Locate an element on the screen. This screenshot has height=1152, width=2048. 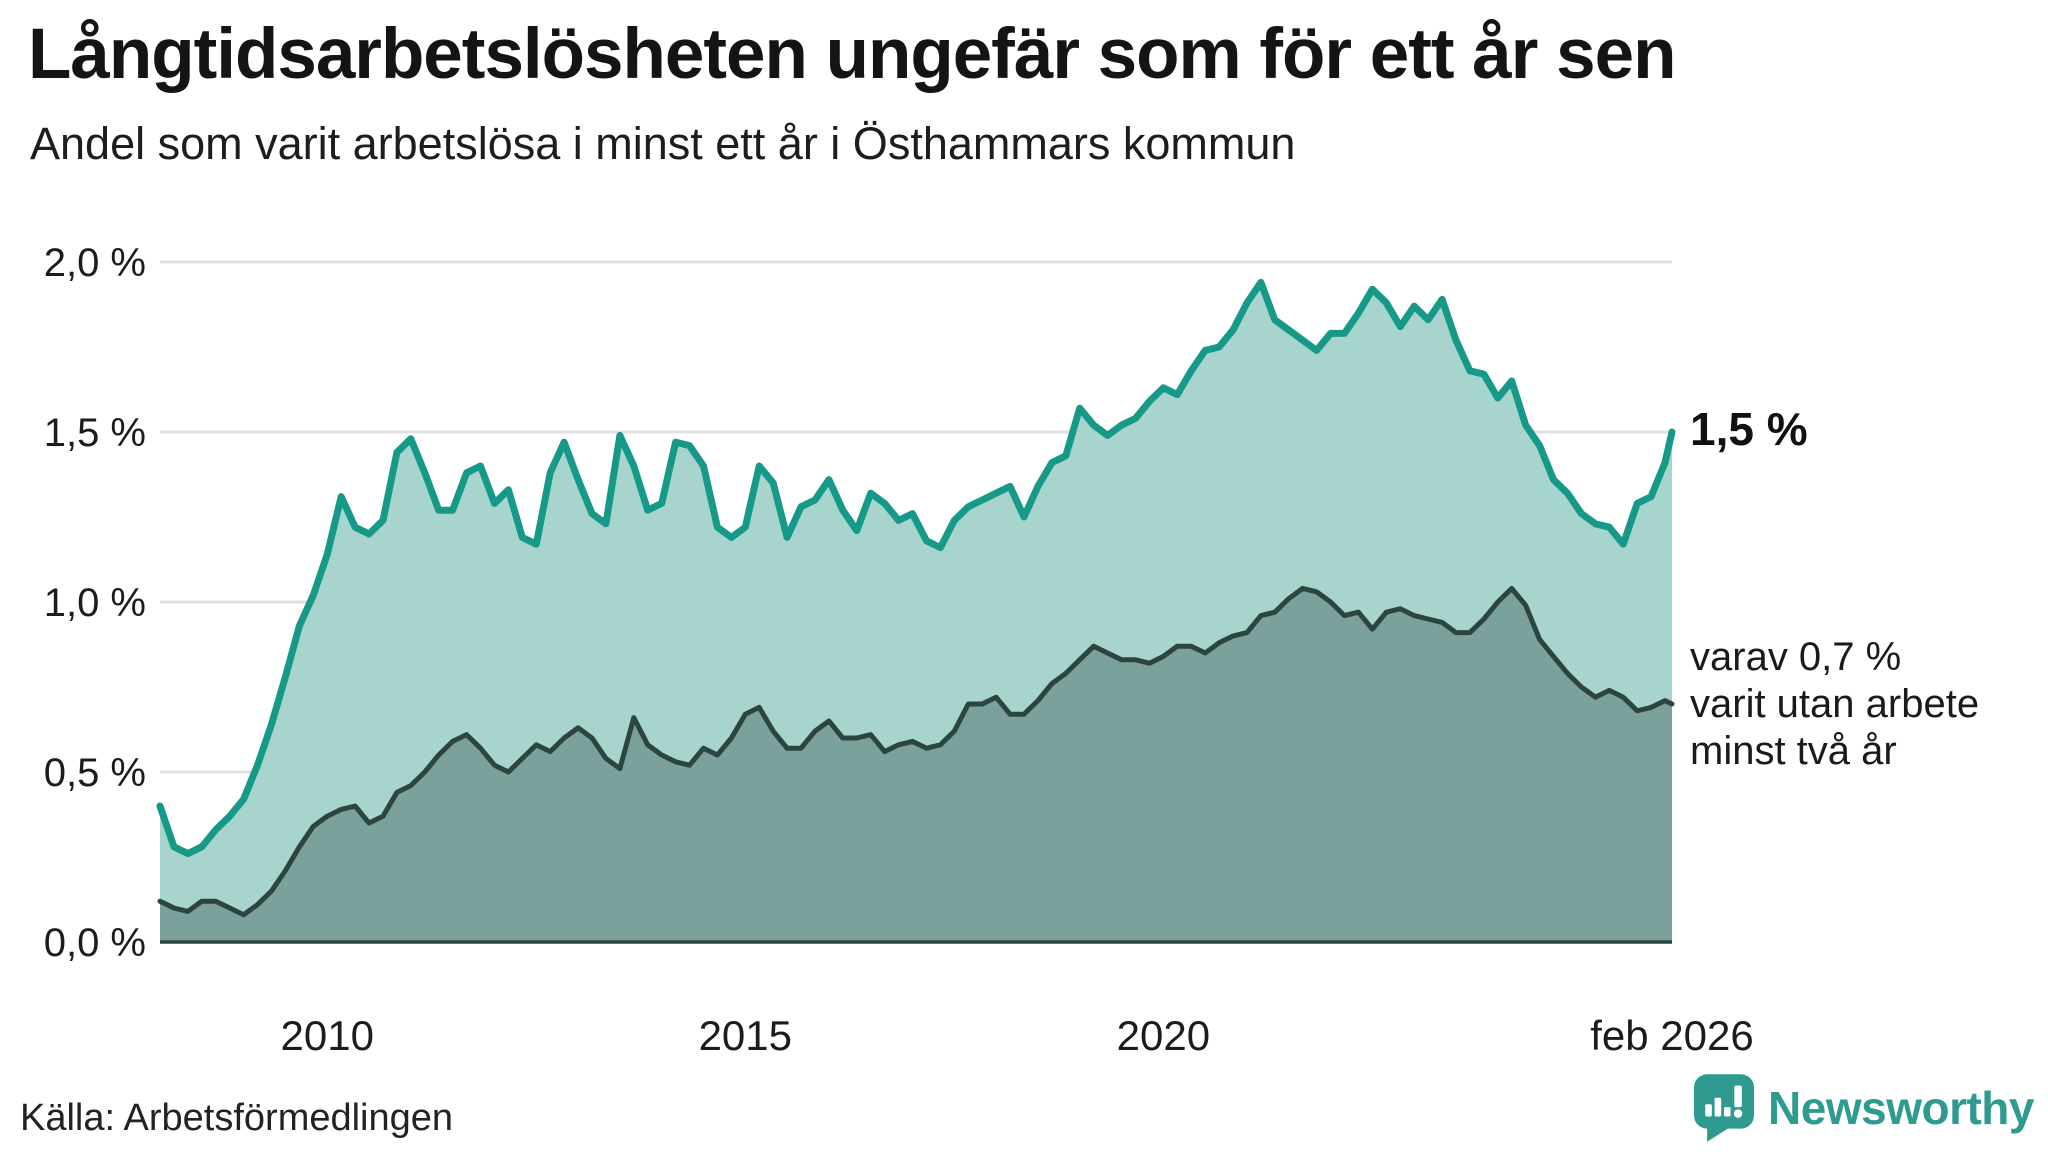
source-attribution: Källa: Arbetsförmedlingen is located at coordinates (237, 1118).